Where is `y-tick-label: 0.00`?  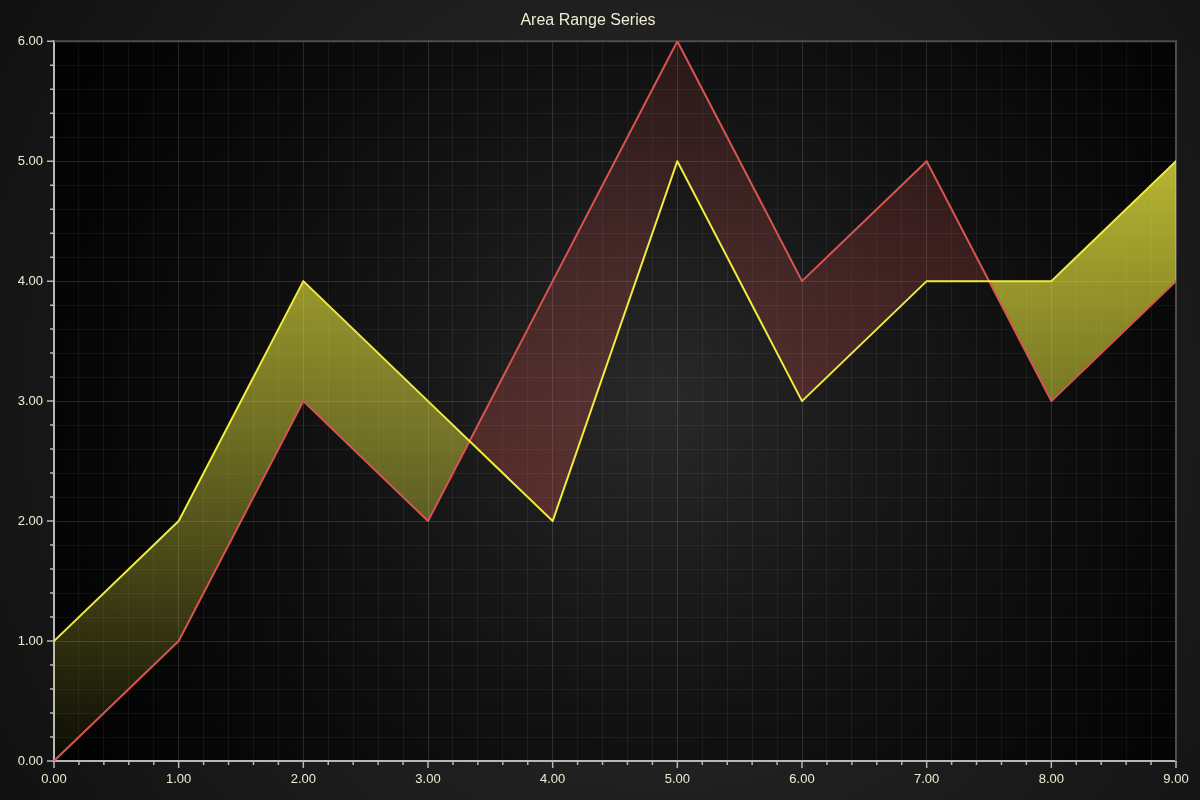
y-tick-label: 0.00 is located at coordinates (30, 760).